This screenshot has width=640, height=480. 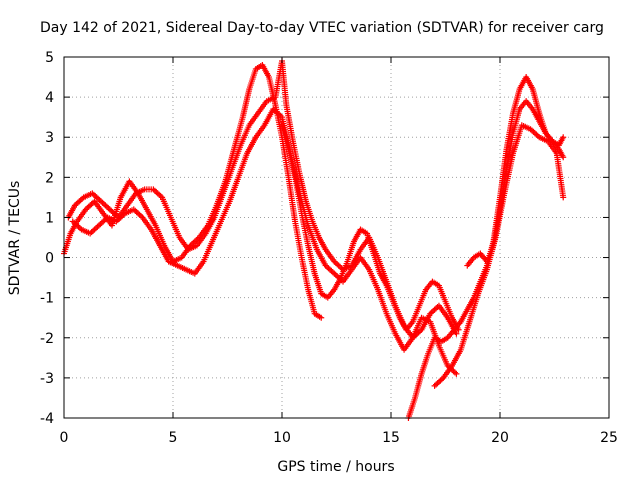 What do you see at coordinates (64, 438) in the screenshot?
I see `x-tick-label: 0` at bounding box center [64, 438].